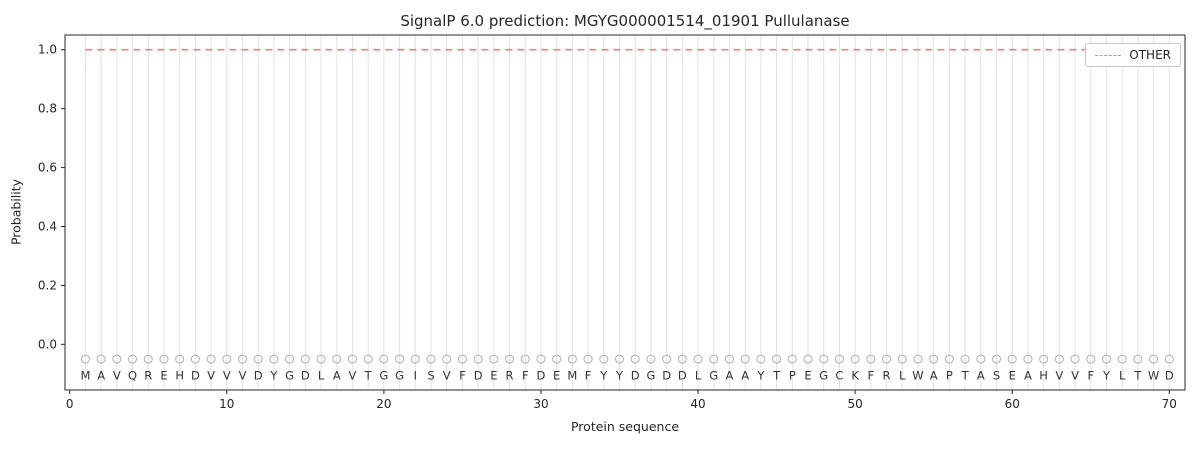 This screenshot has width=1200, height=450. I want to click on x-tick-label: 10, so click(226, 404).